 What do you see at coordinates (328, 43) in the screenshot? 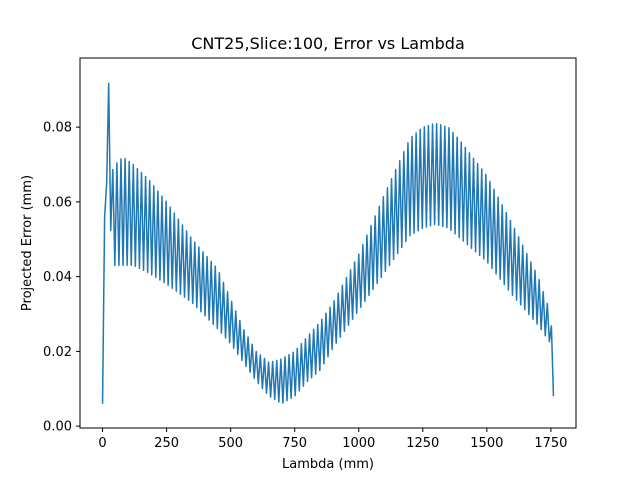
I see `chart-title: CNT25,Slice:100, Error vs Lambda` at bounding box center [328, 43].